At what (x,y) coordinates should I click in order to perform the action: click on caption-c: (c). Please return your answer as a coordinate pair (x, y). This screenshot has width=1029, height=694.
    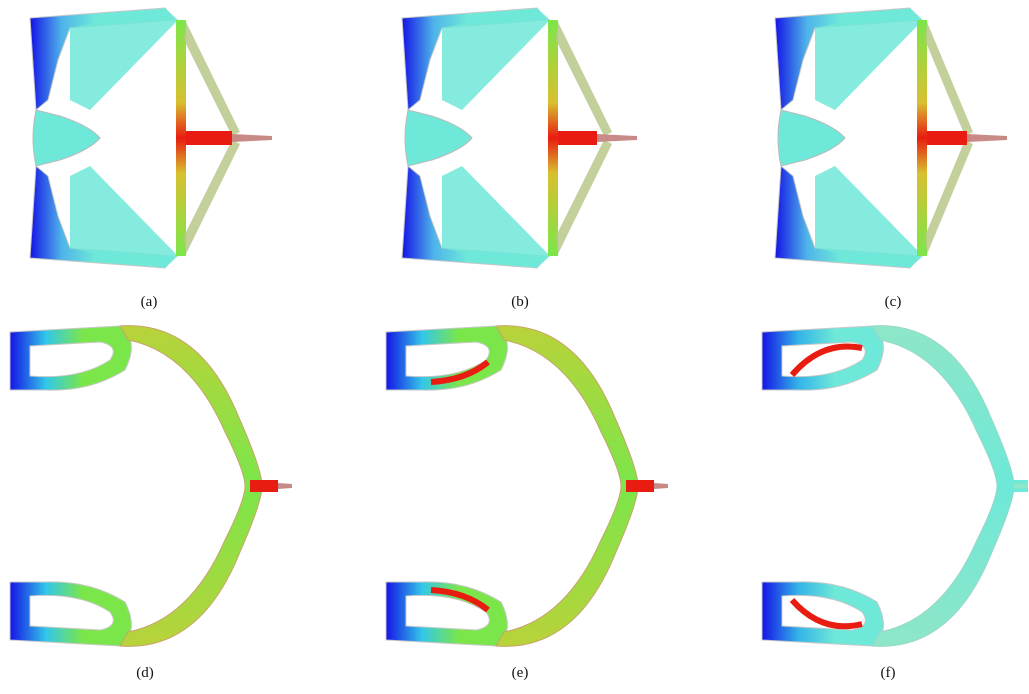
    Looking at the image, I should click on (893, 302).